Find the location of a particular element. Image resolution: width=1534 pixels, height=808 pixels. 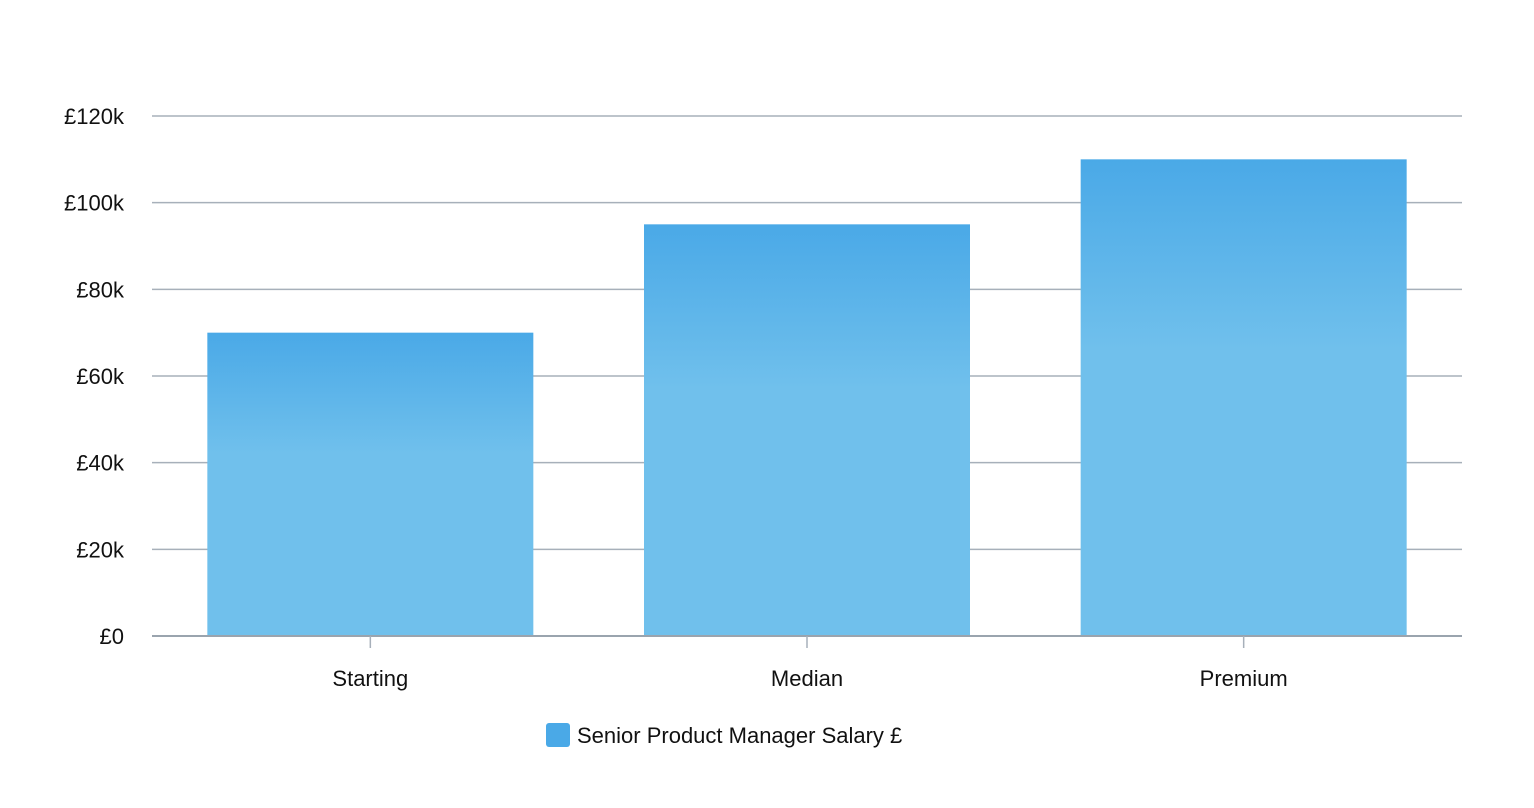

x-axis-tick-labels: Starting Median Premium is located at coordinates (809, 678).